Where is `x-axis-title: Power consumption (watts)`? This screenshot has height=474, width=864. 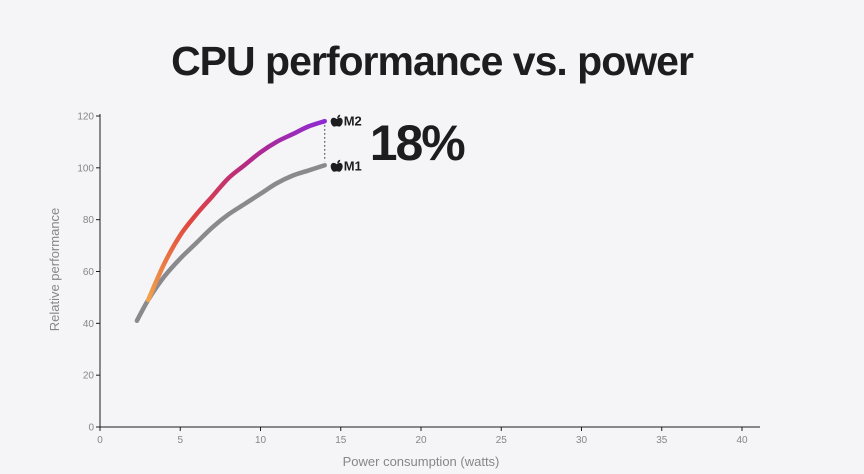
x-axis-title: Power consumption (watts) is located at coordinates (421, 461).